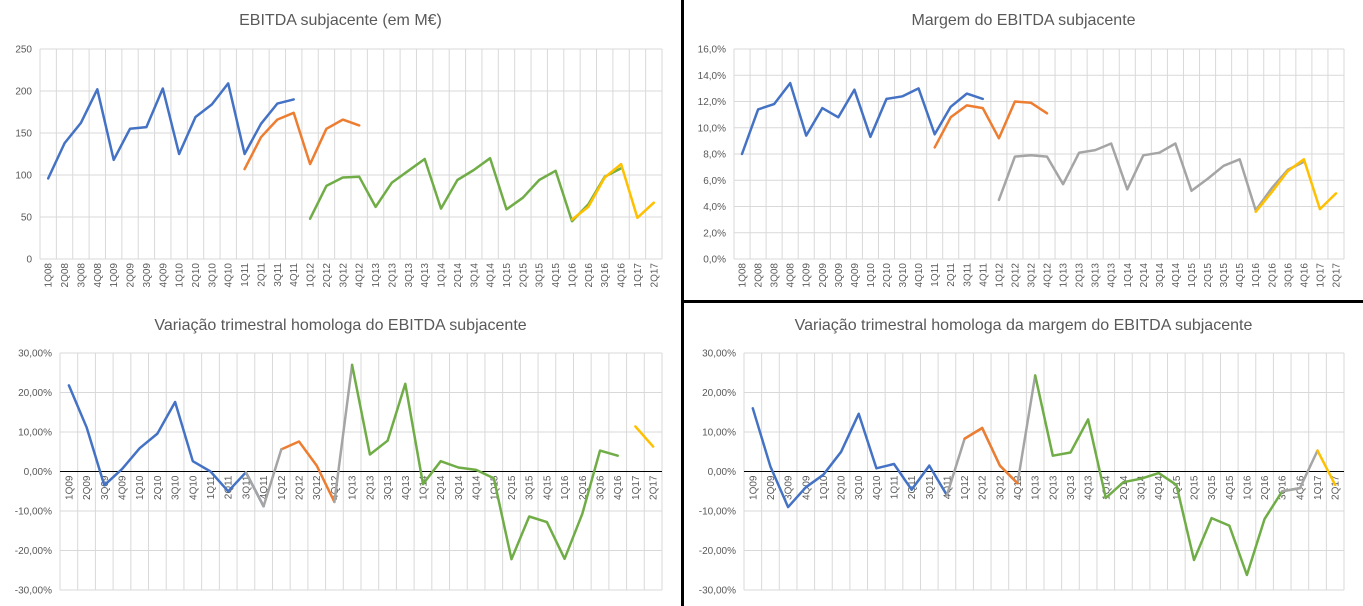  I want to click on x-tick-label: 1Q11, so click(935, 275).